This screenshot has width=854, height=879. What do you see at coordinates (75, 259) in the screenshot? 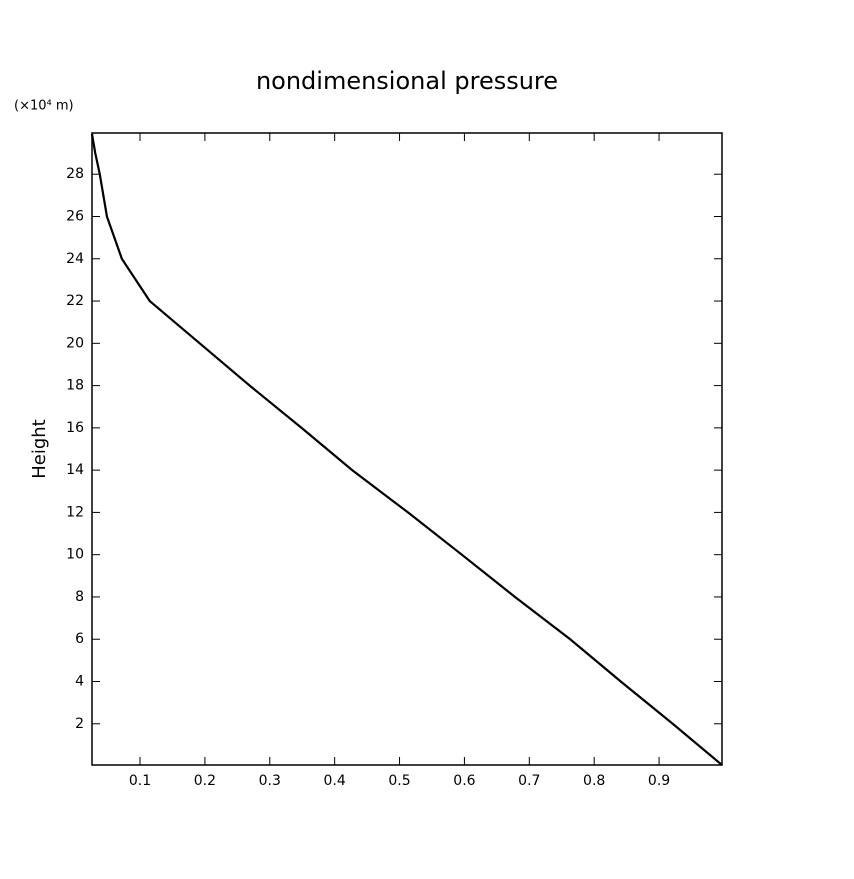
I see `y-tick-label: 24` at bounding box center [75, 259].